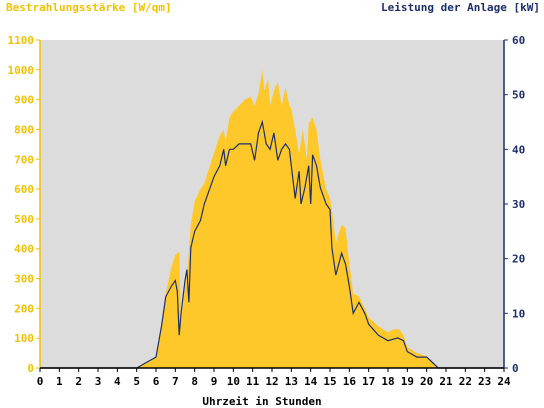  Describe the element at coordinates (518, 259) in the screenshot. I see `right-tick-label: 20` at that location.